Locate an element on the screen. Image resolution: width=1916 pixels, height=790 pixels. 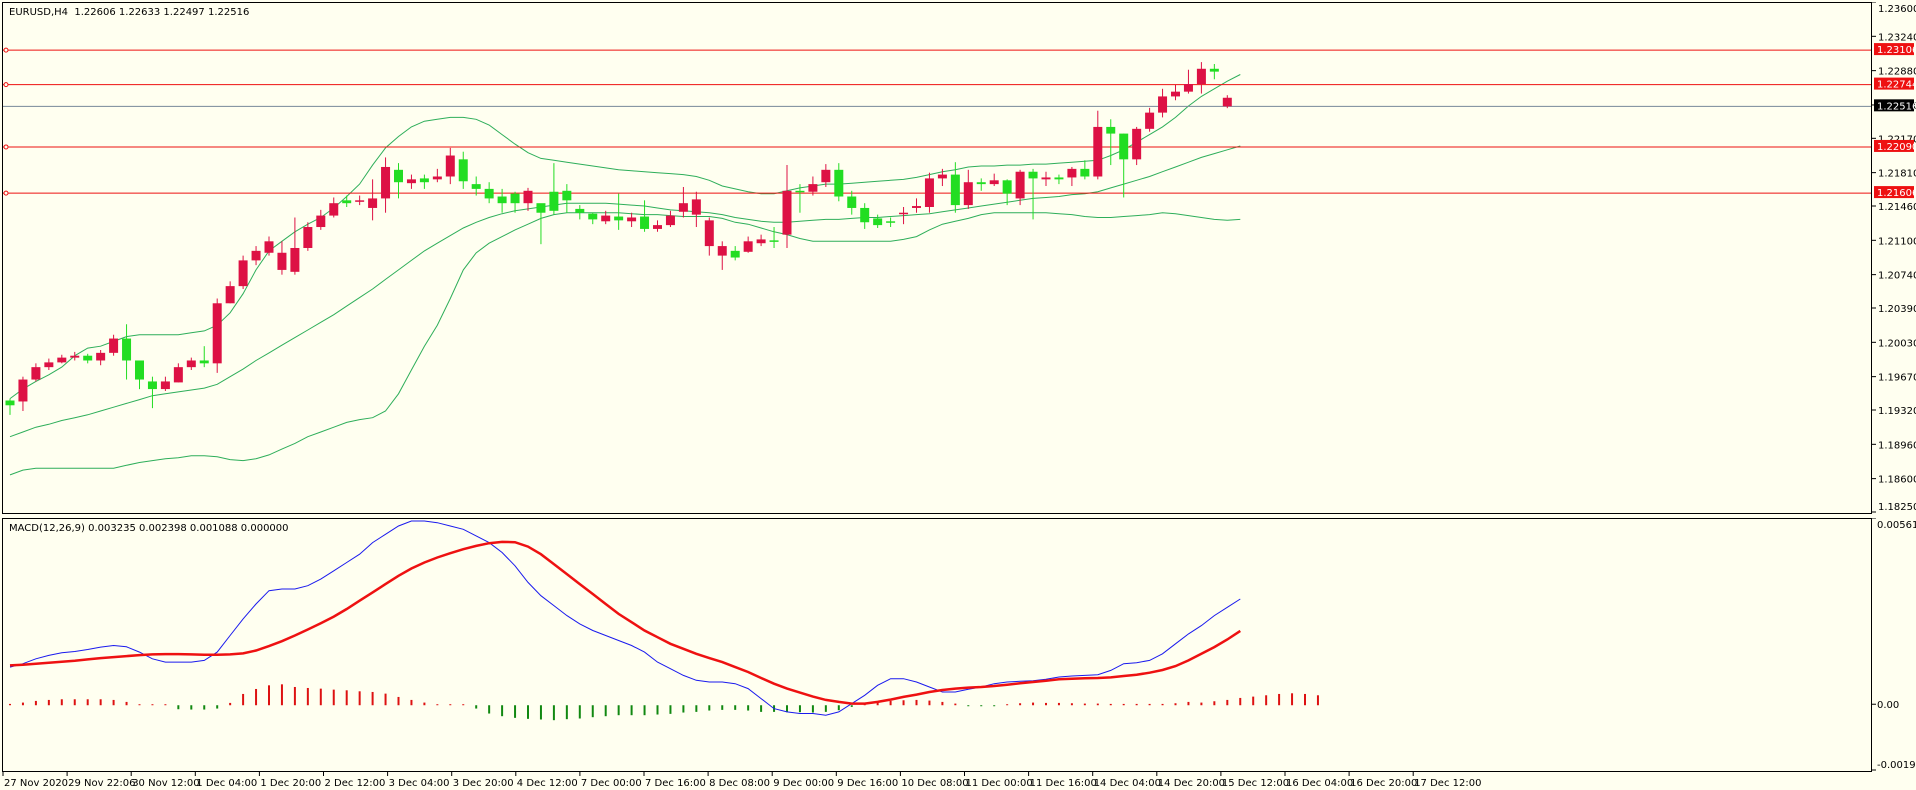
time-tick-label: 17 Dec 12:00 is located at coordinates (1447, 783).